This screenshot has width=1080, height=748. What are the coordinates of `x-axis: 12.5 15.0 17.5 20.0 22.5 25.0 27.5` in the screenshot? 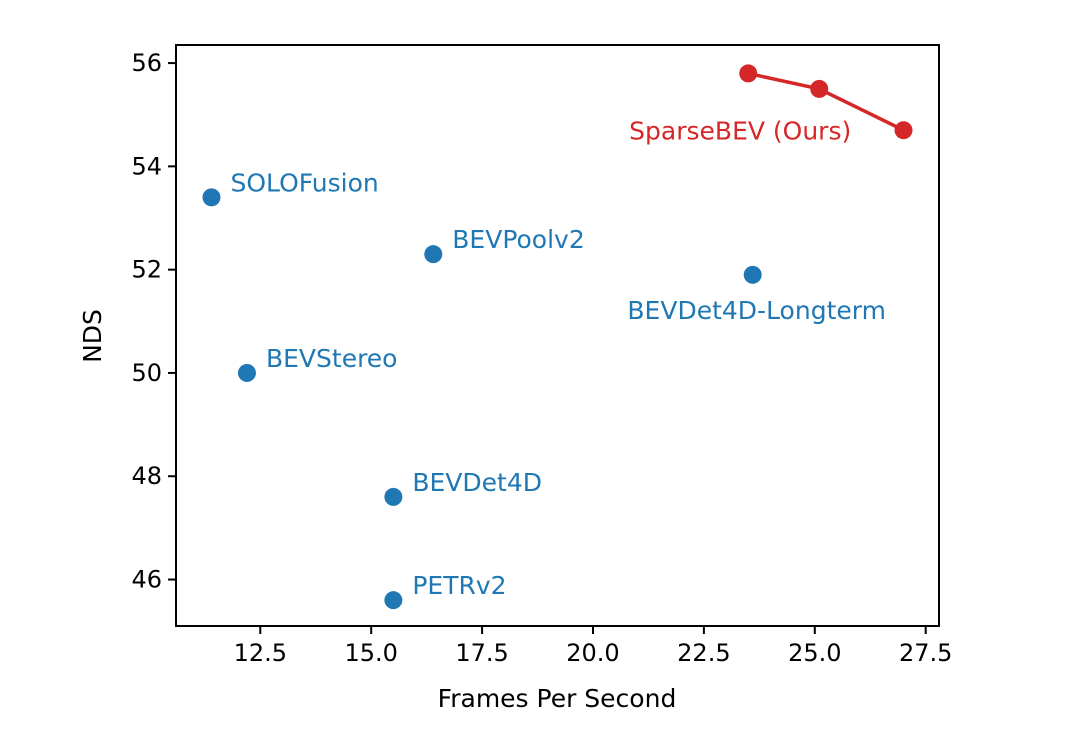 It's located at (593, 646).